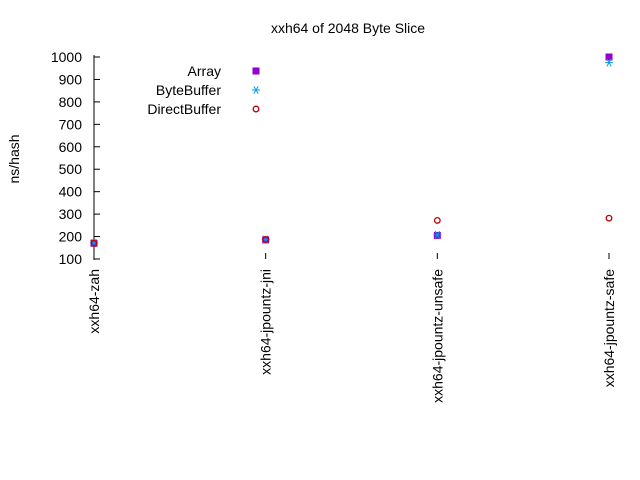 This screenshot has height=480, width=640. Describe the element at coordinates (75, 158) in the screenshot. I see `y-axis-ticks: 100 200 300 400 500 600 700 800 900 1000` at that location.